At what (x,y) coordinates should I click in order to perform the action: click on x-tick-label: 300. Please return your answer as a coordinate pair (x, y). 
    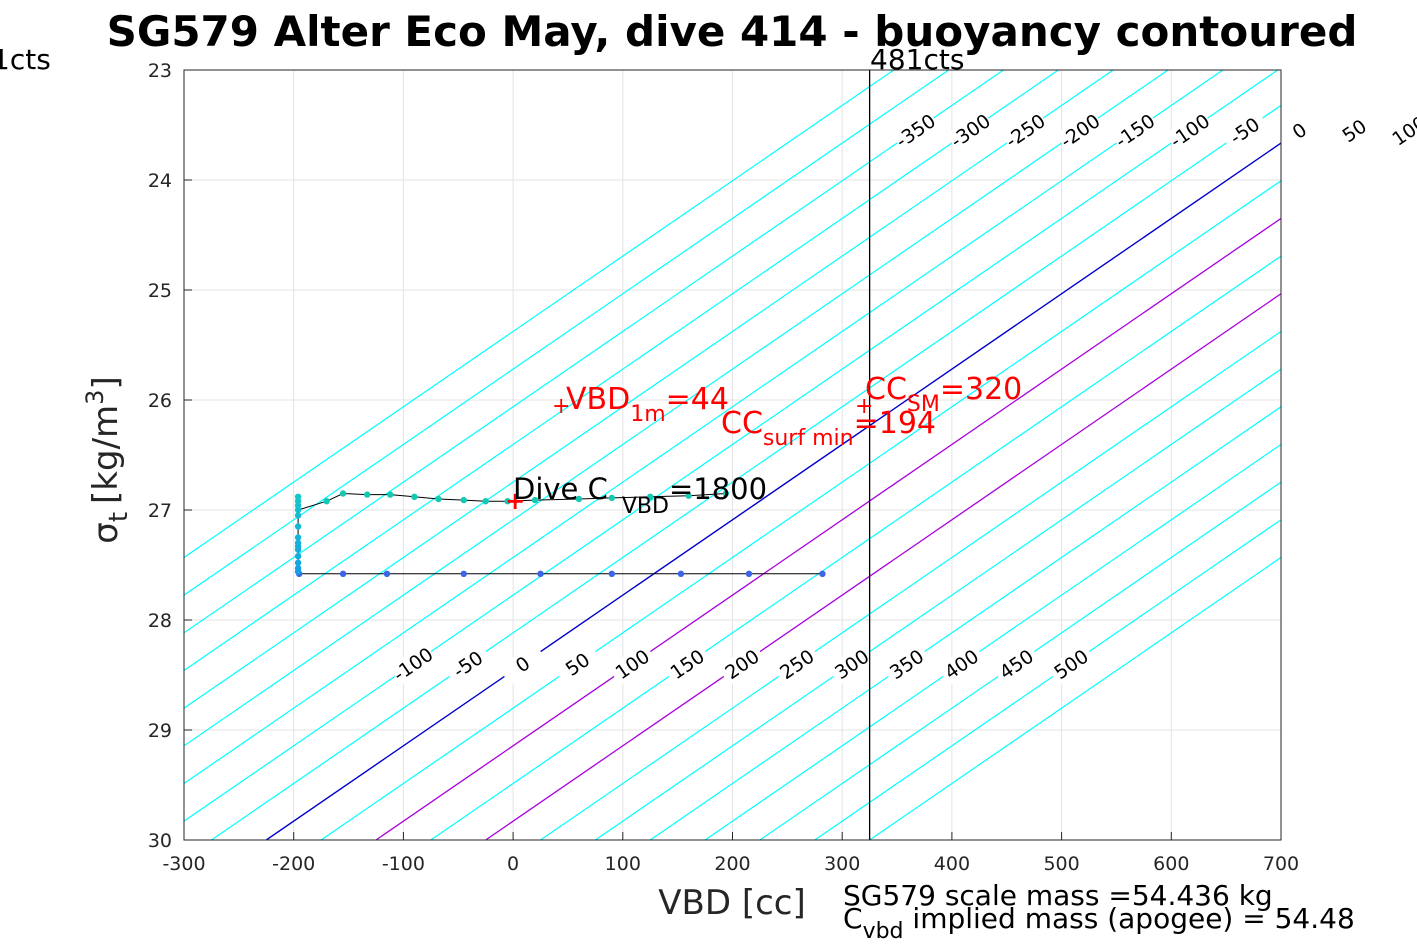
    Looking at the image, I should click on (842, 864).